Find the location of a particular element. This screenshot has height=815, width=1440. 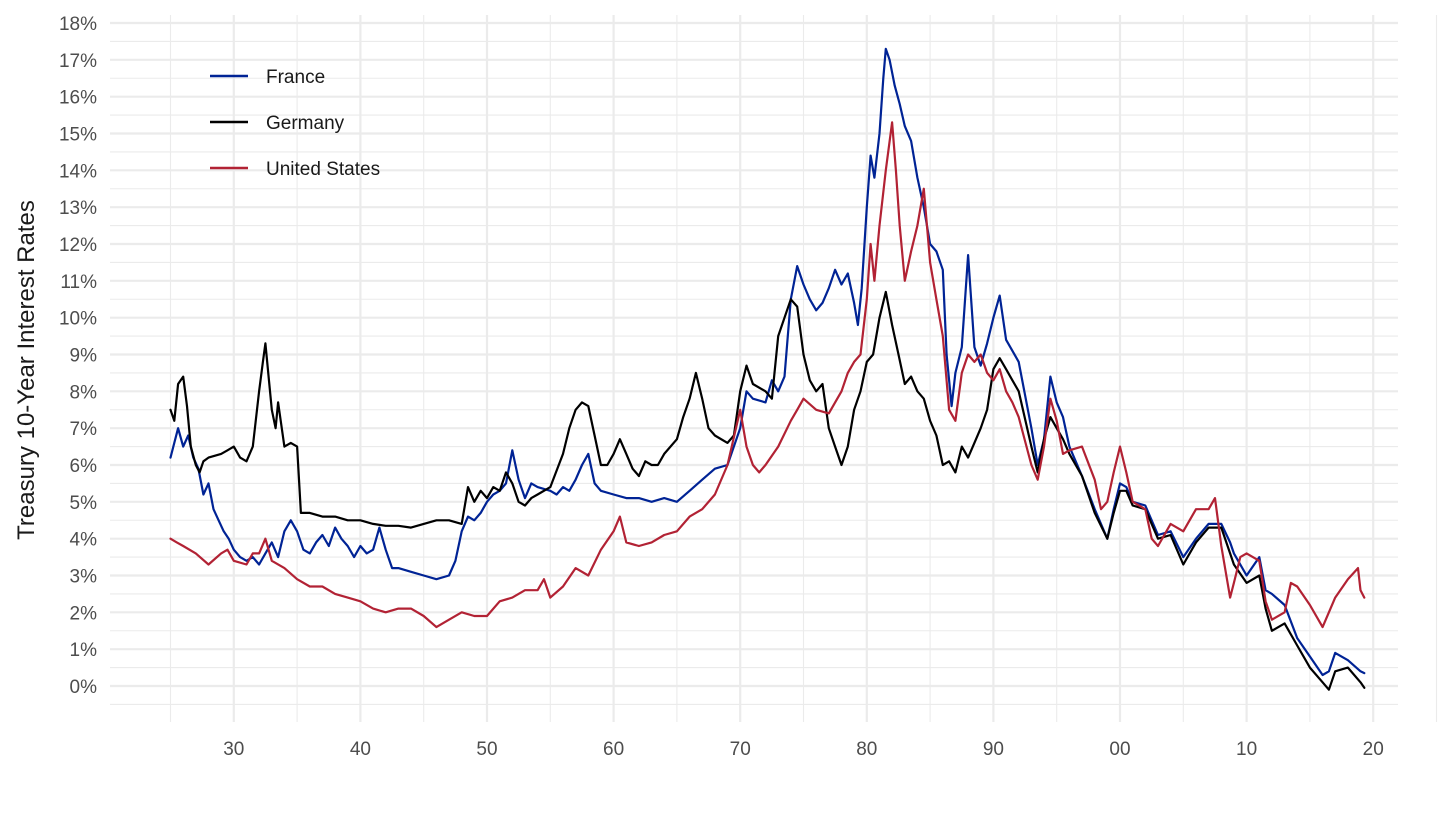

y-tick-label: 16% is located at coordinates (78, 98).